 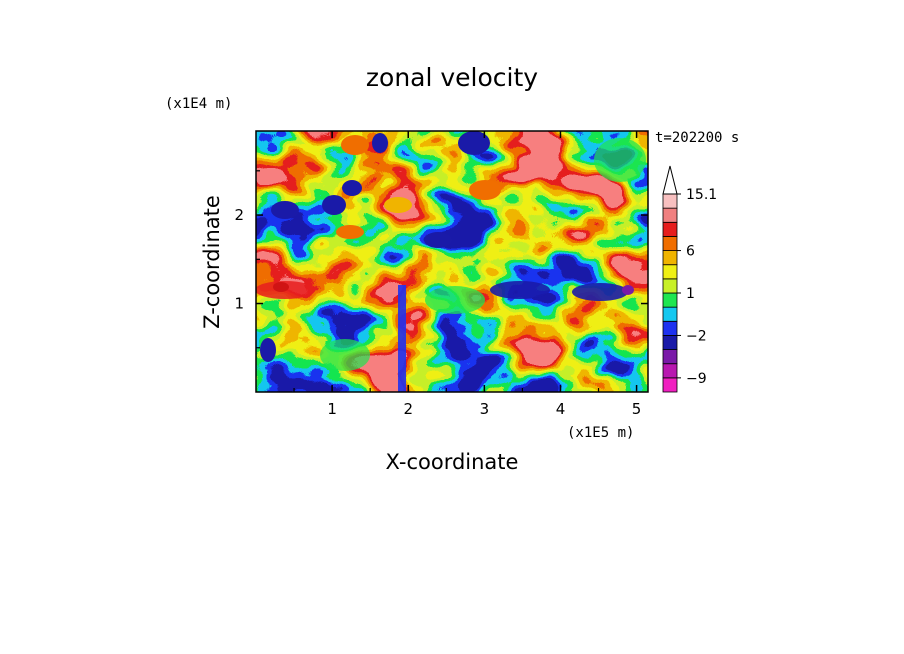 I want to click on x-tick-label: 3, so click(x=485, y=409).